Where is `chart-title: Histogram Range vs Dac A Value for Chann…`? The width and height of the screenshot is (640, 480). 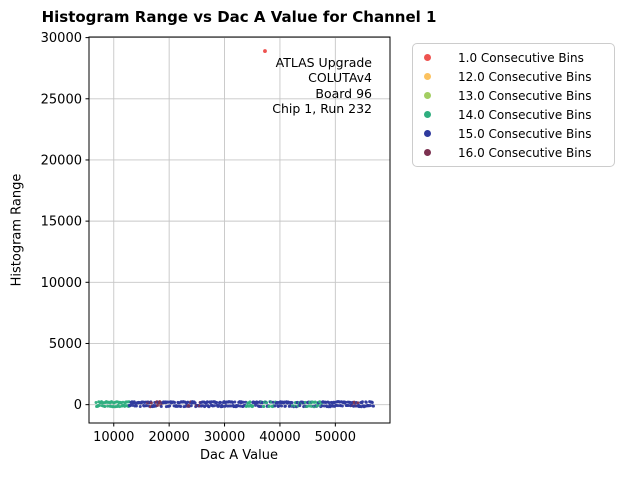
chart-title: Histogram Range vs Dac A Value for Chann… is located at coordinates (239, 17).